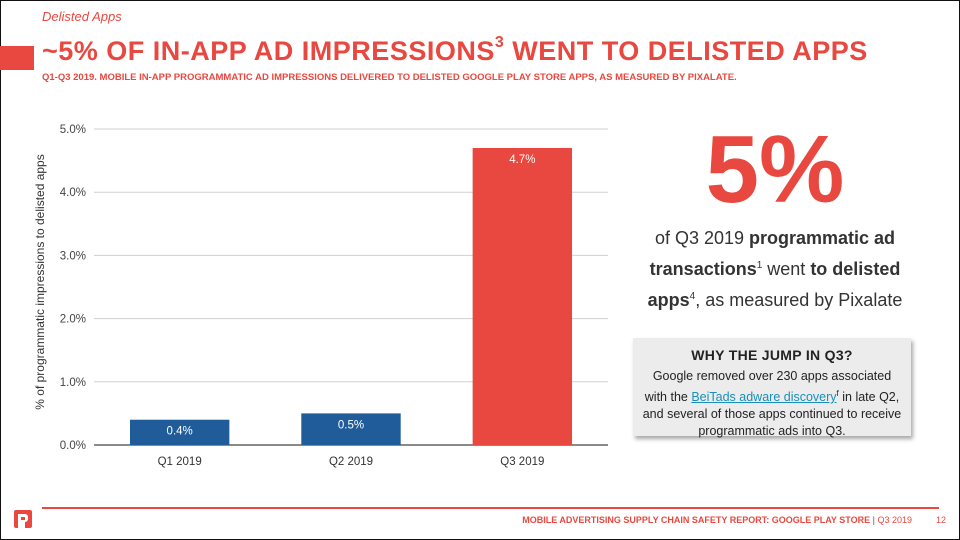  Describe the element at coordinates (490, 508) in the screenshot. I see `footer-divider` at that location.